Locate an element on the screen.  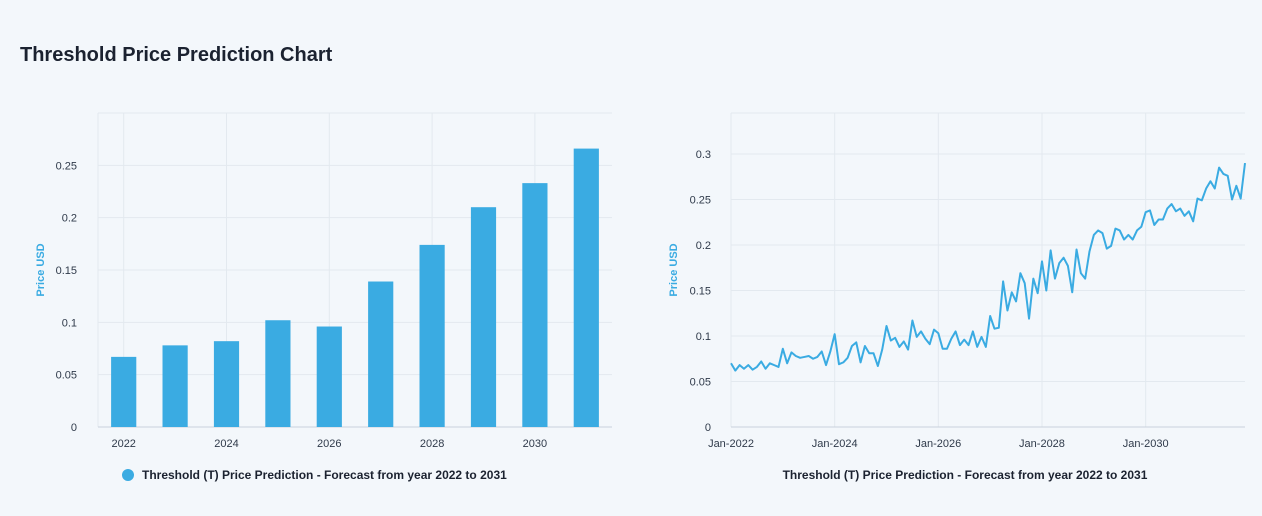
line-chart-y-axis-label: Price USD is located at coordinates (674, 269).